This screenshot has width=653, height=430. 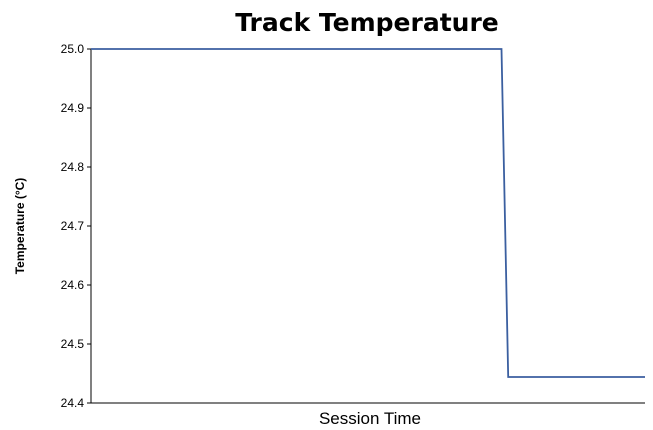 I want to click on y-tick-label: 24.9, so click(x=73, y=108).